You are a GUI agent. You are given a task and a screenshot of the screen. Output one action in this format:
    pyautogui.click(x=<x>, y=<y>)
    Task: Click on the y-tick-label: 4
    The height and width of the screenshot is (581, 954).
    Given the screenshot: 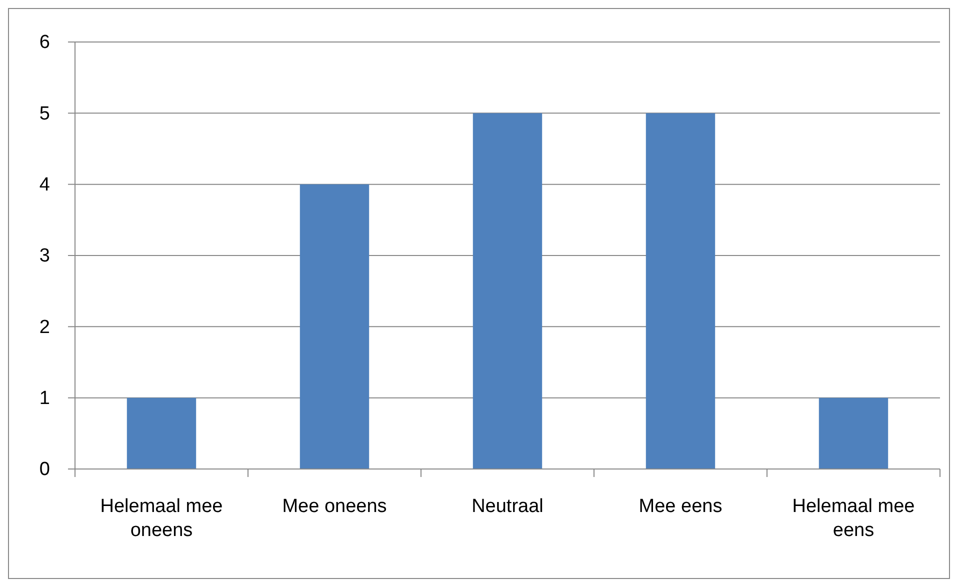 What is the action you would take?
    pyautogui.click(x=44, y=185)
    